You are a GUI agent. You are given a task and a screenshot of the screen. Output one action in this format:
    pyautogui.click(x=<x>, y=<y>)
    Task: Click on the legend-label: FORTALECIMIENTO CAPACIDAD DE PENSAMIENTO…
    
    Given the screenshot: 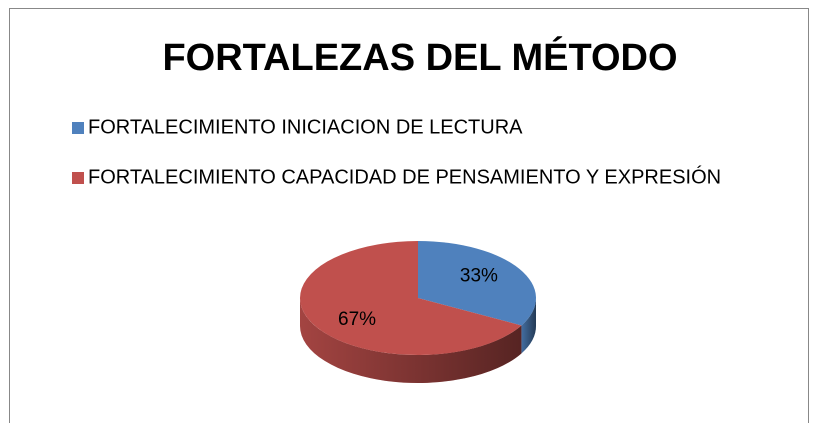 What is the action you would take?
    pyautogui.click(x=404, y=176)
    